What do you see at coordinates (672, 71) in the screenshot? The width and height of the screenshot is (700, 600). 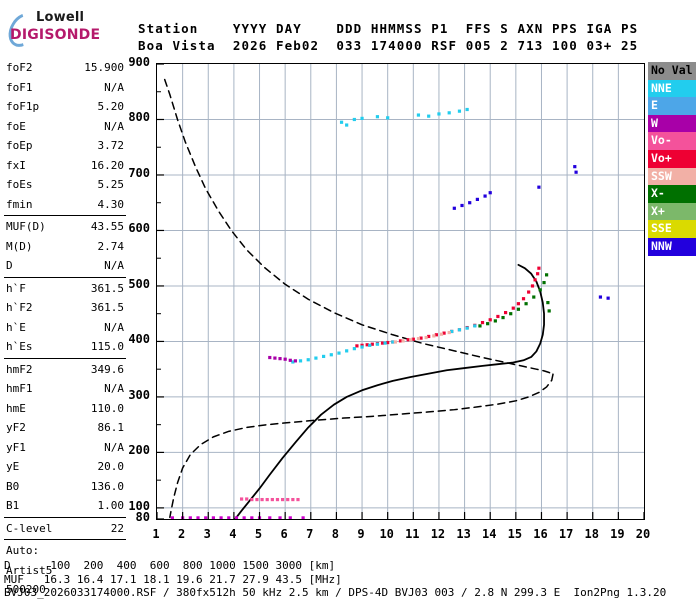 I see `legend-item-noval: No Val` at bounding box center [672, 71].